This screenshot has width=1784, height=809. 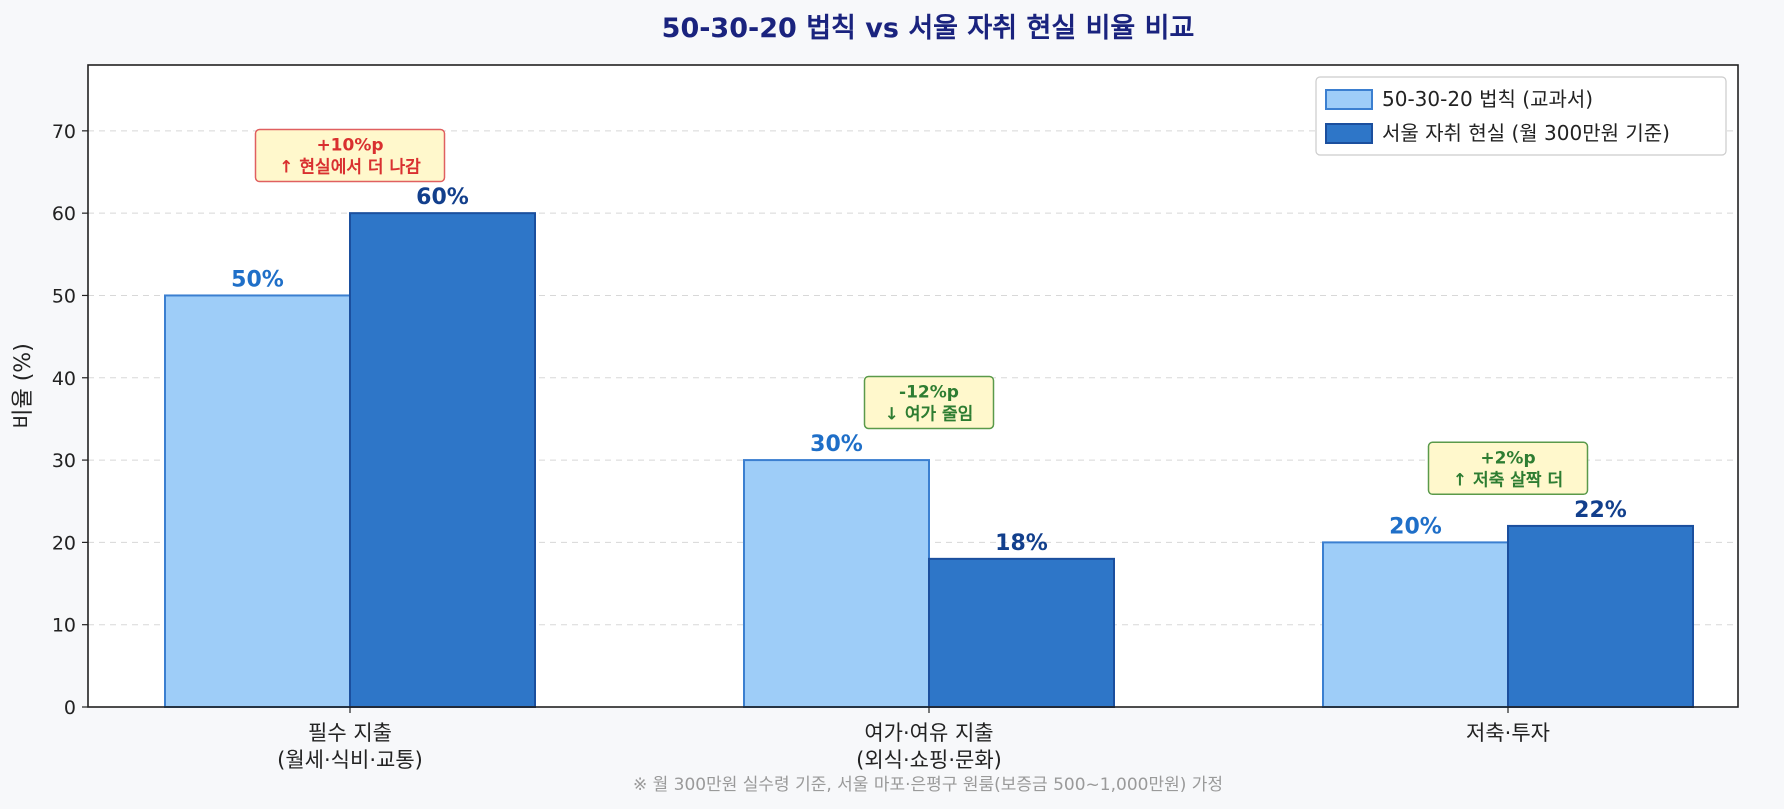 What do you see at coordinates (1487, 99) in the screenshot?
I see `legend-label: 50-30-20 법칙 (교과서)` at bounding box center [1487, 99].